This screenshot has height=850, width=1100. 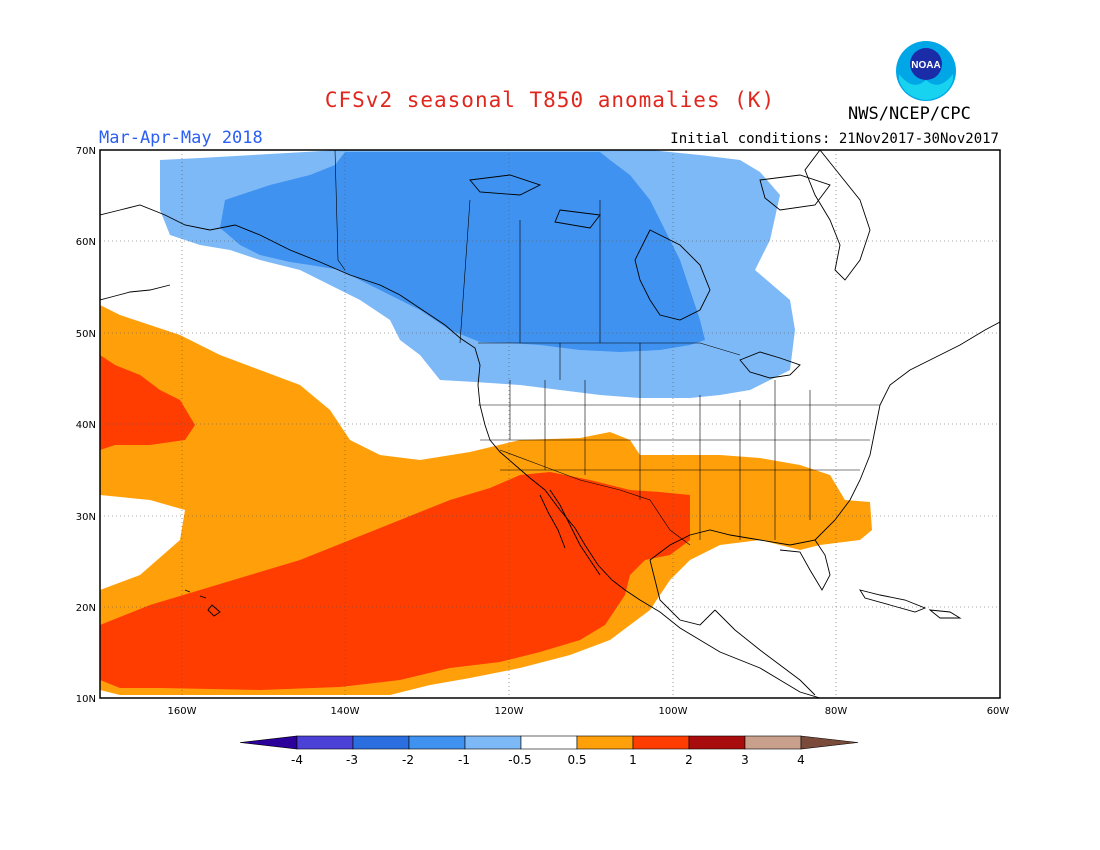 I want to click on lat-label: 40N, so click(x=86, y=425).